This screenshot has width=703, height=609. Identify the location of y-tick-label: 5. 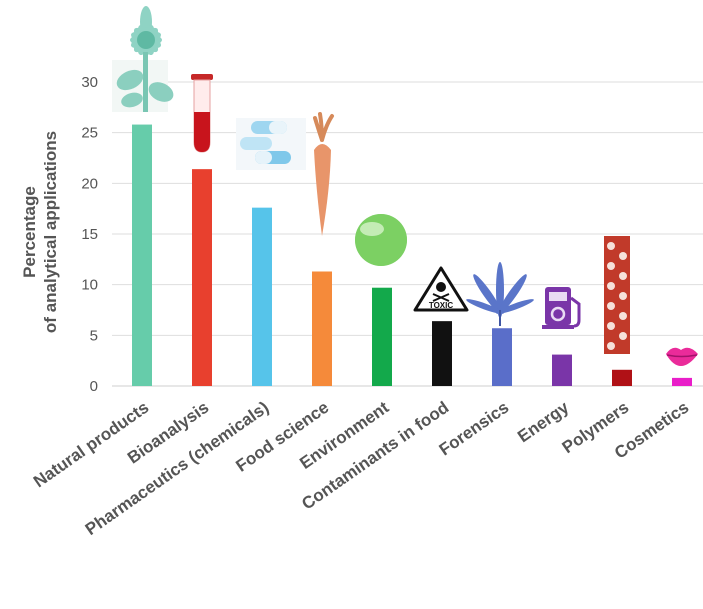
(94, 335).